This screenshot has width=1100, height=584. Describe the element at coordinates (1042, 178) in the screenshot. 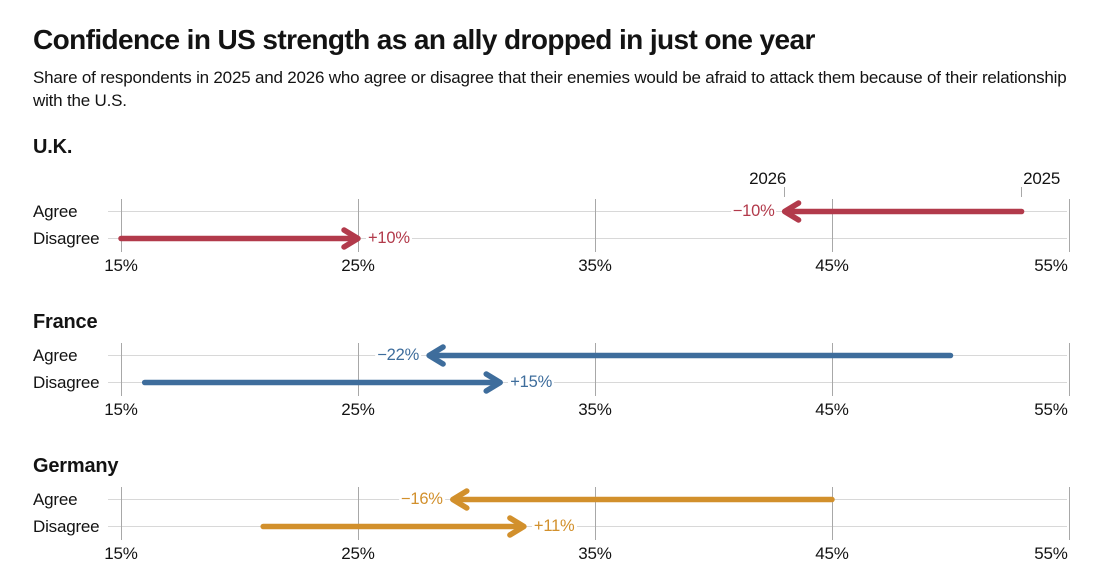

I see `year-label: 2025` at that location.